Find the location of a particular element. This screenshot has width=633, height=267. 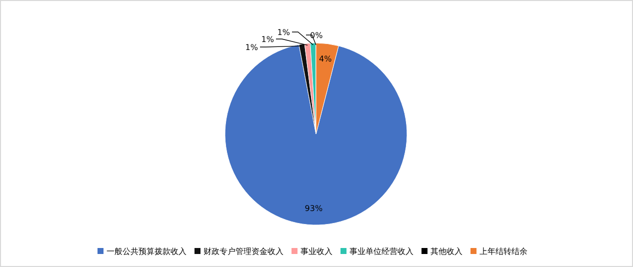

legend-label: 上年结转结余 is located at coordinates (504, 251).